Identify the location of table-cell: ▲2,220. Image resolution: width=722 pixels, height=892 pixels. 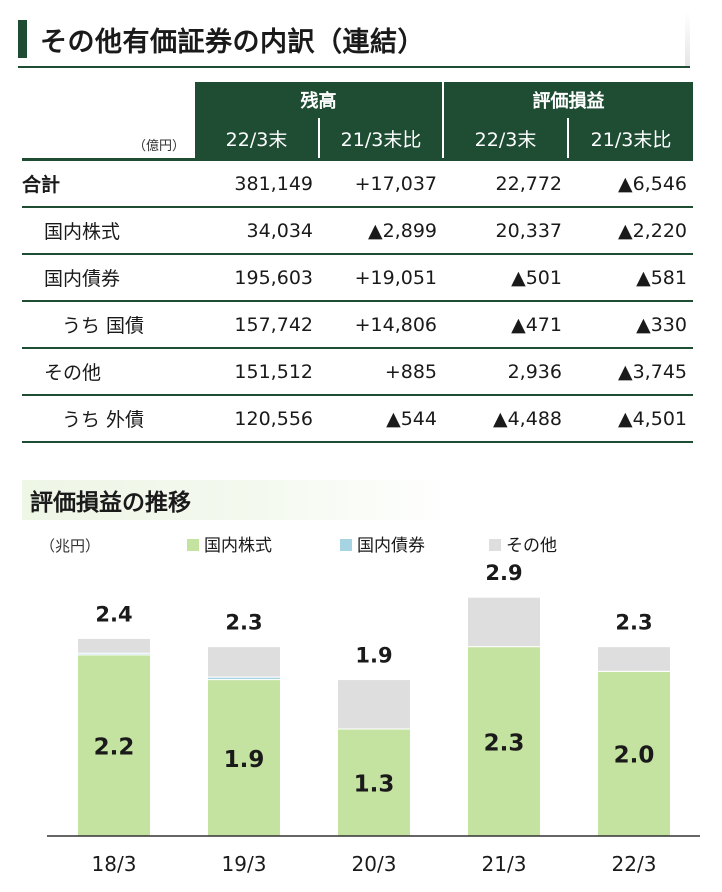
(630, 231).